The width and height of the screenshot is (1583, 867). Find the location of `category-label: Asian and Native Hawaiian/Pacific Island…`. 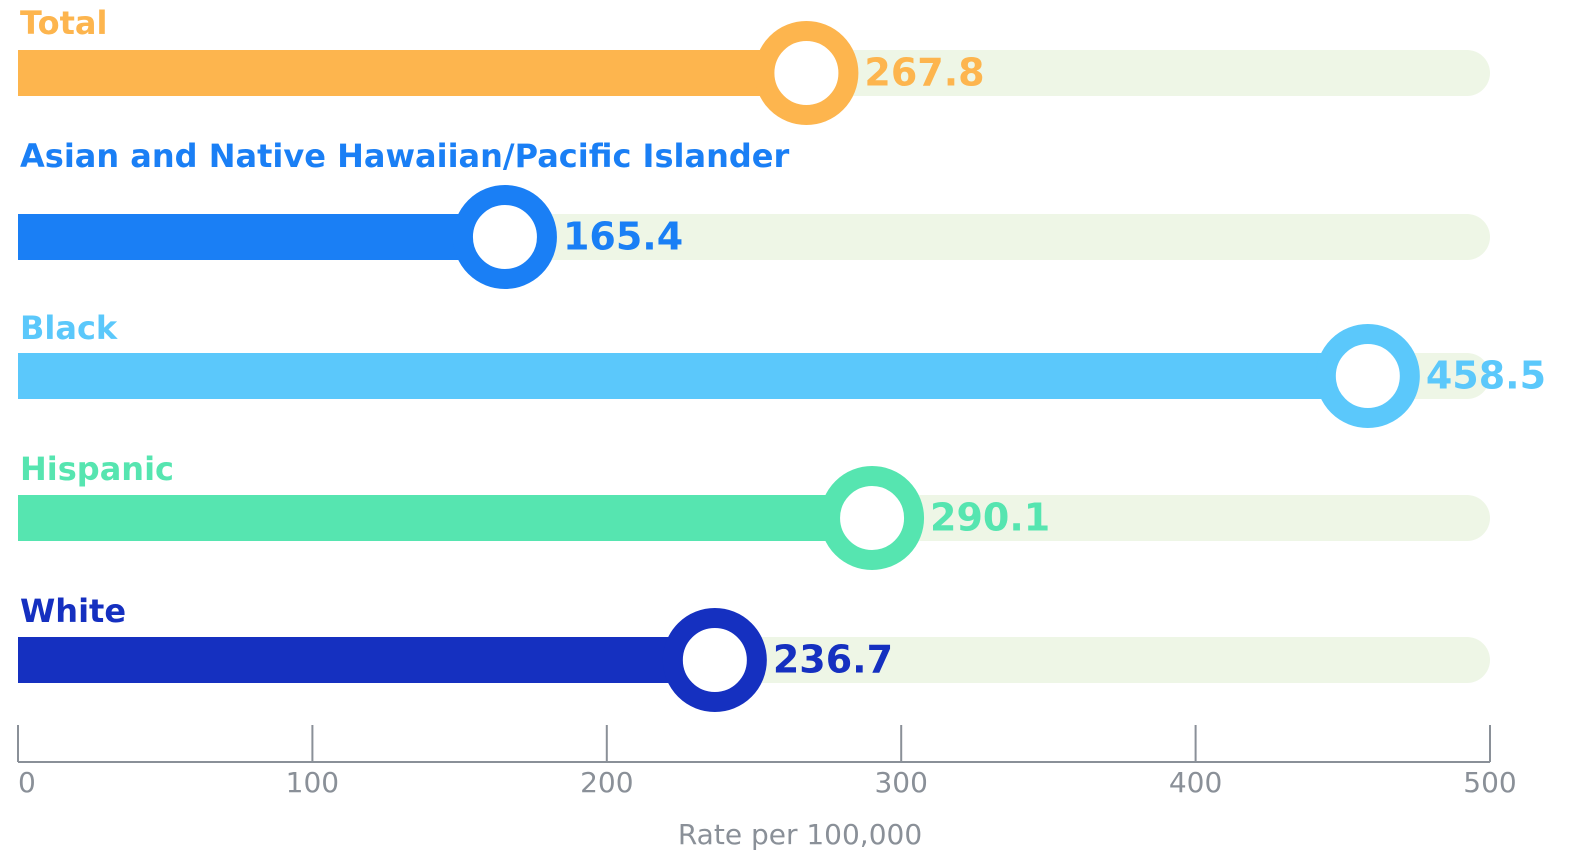

category-label: Asian and Native Hawaiian/Pacific Island… is located at coordinates (404, 156).